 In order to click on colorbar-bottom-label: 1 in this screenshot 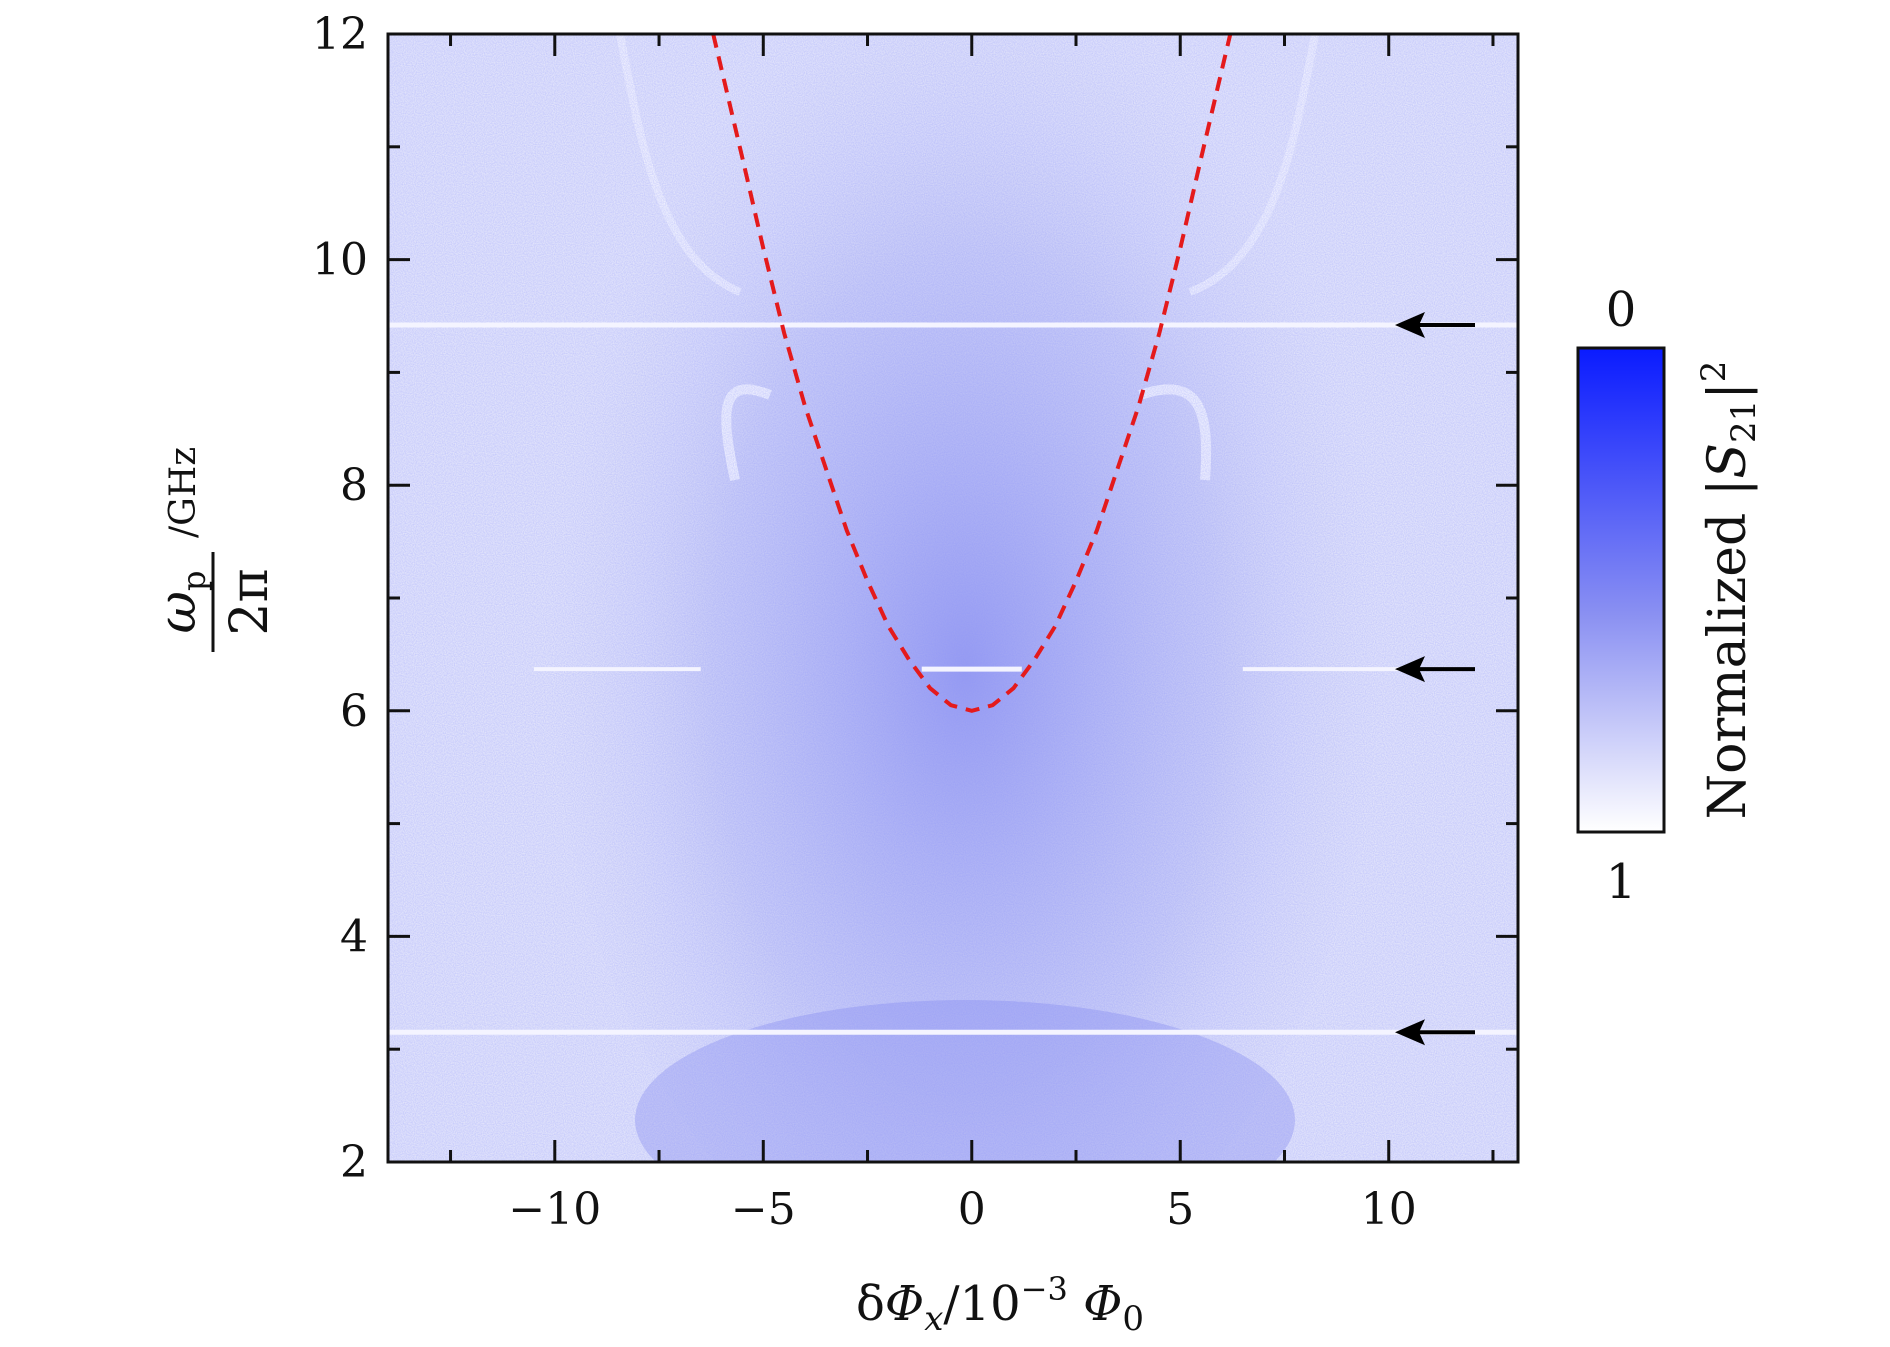, I will do `click(1621, 882)`.